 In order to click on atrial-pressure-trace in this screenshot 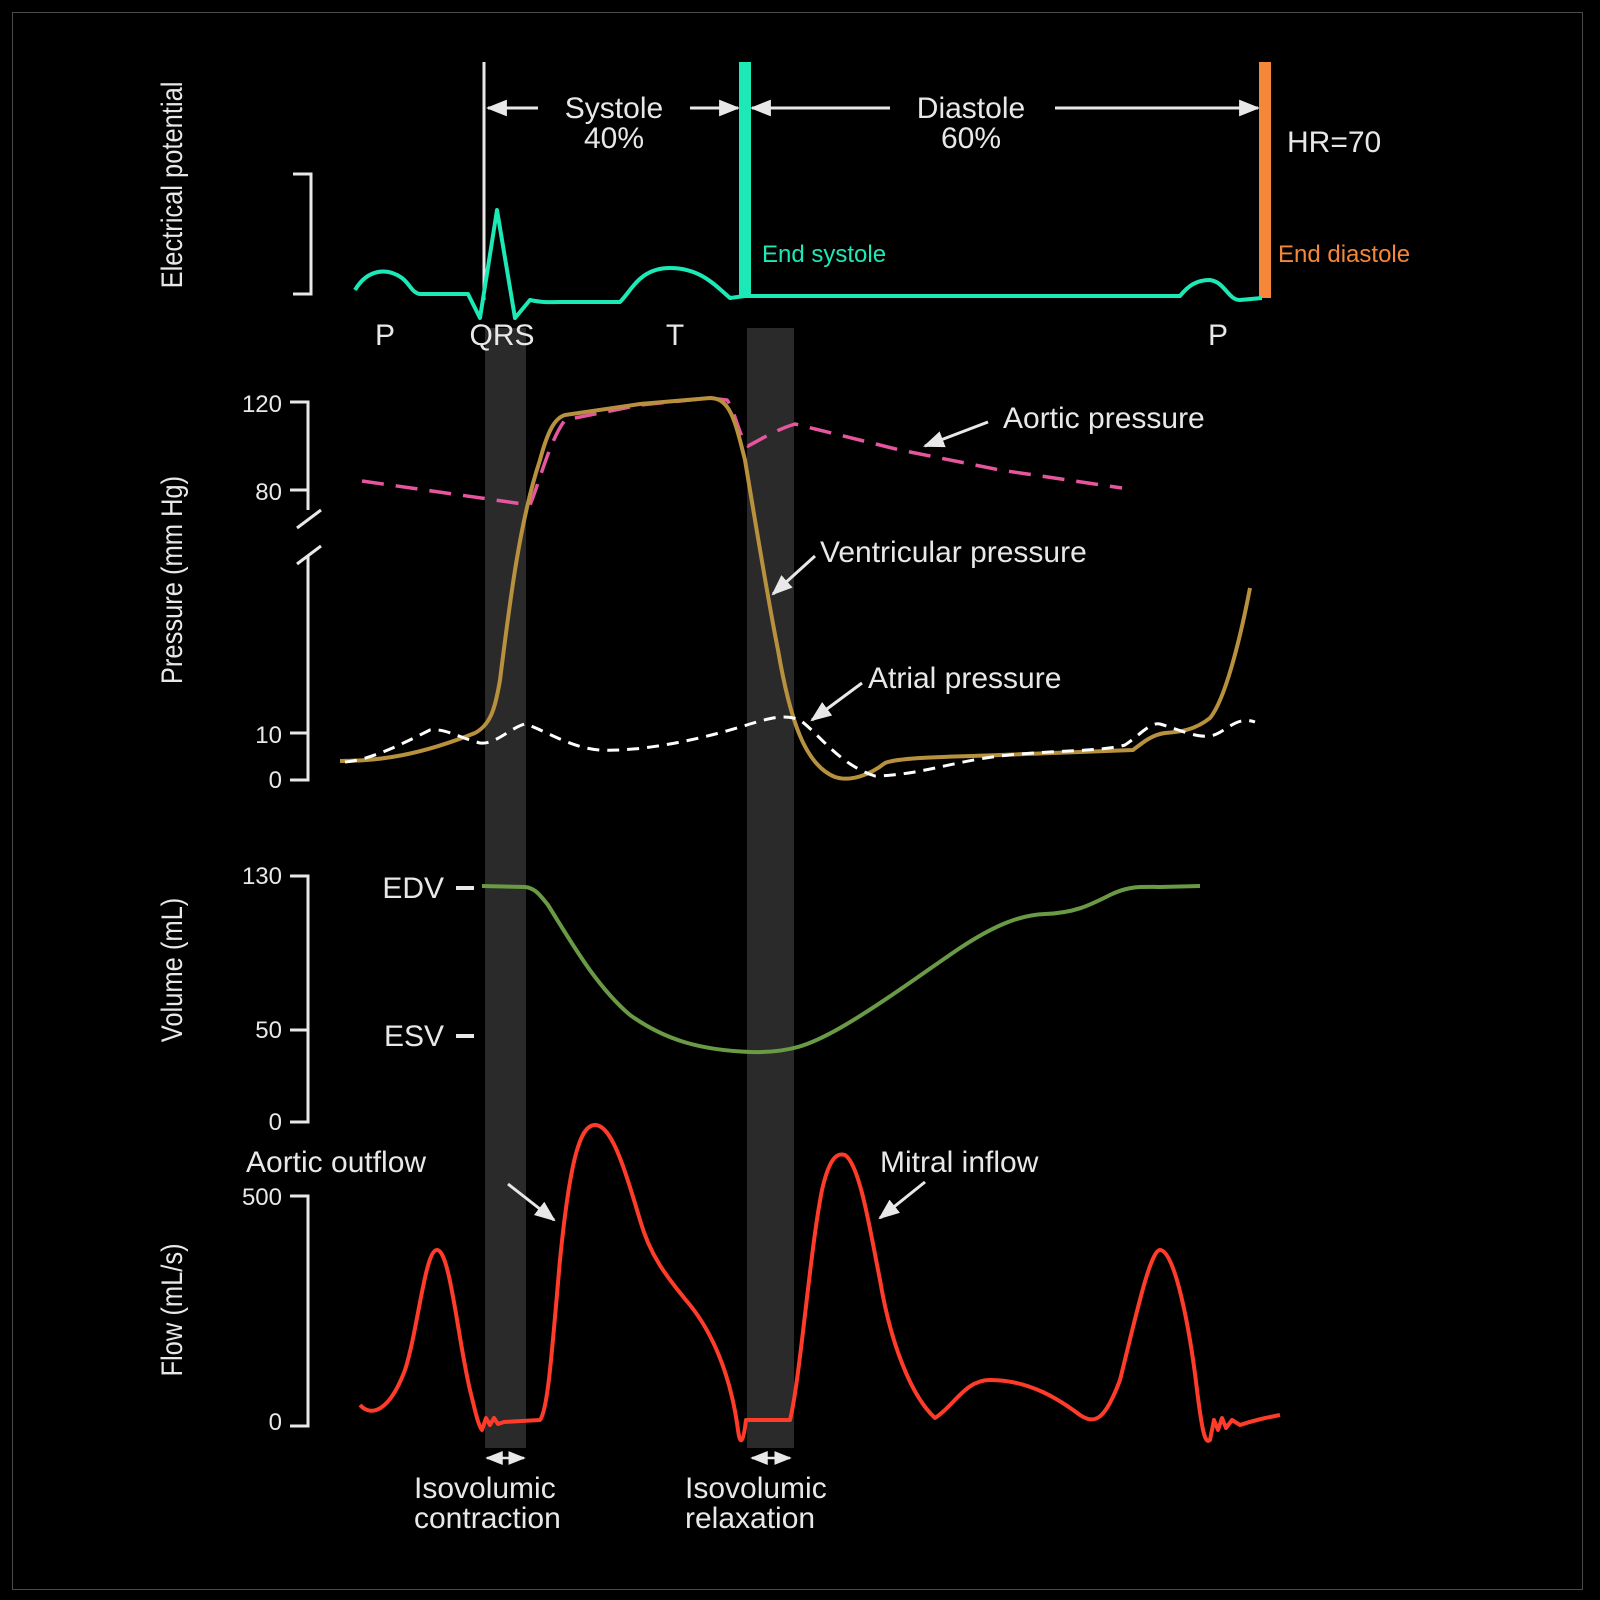, I will do `click(800, 746)`.